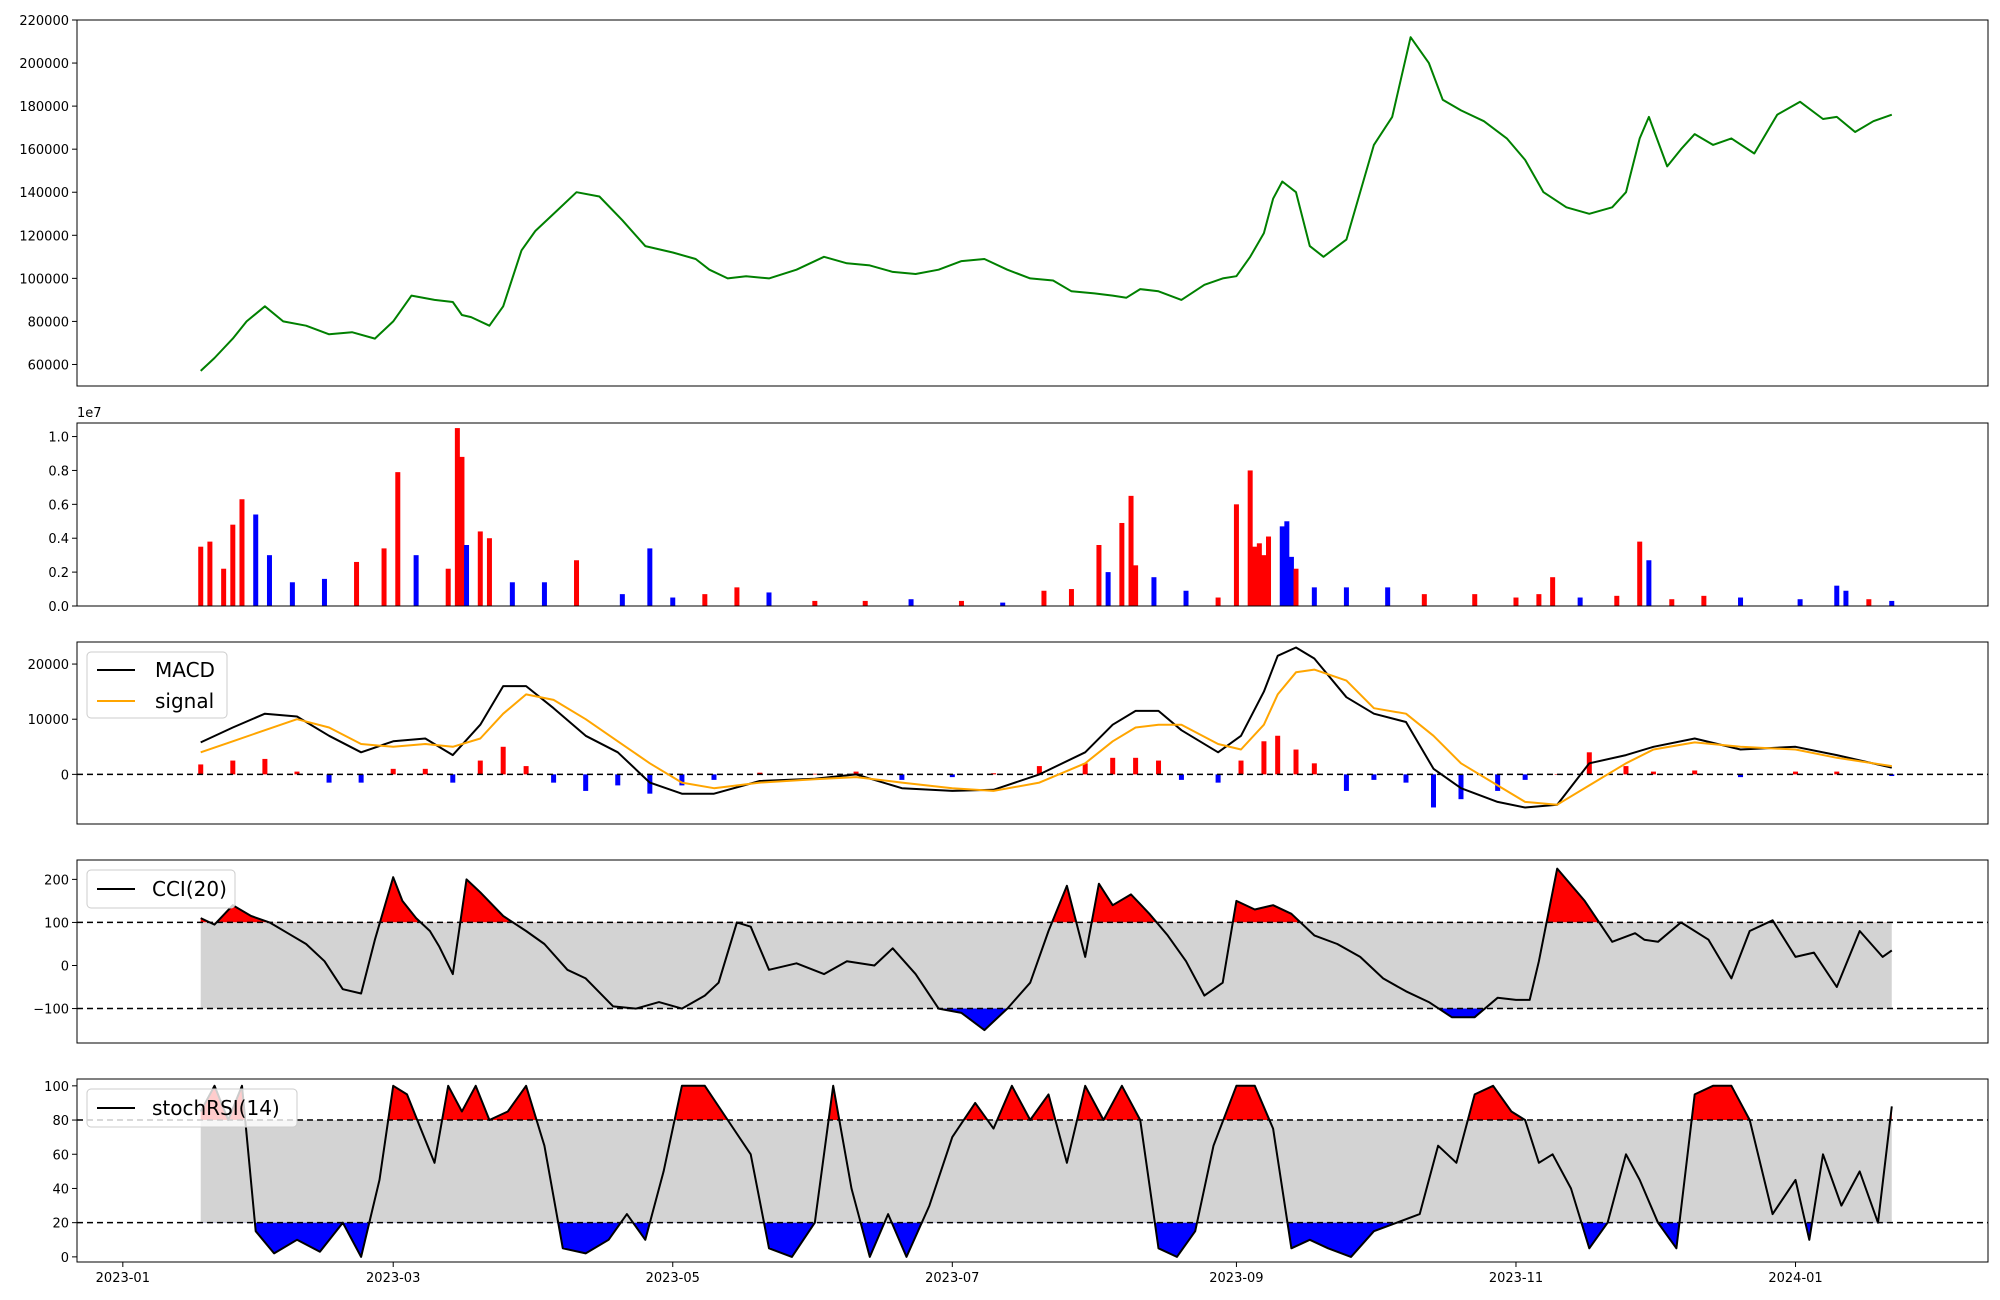 This screenshot has height=1300, width=2000. Describe the element at coordinates (1032, 514) in the screenshot. I see `volume-axes-frame` at that location.